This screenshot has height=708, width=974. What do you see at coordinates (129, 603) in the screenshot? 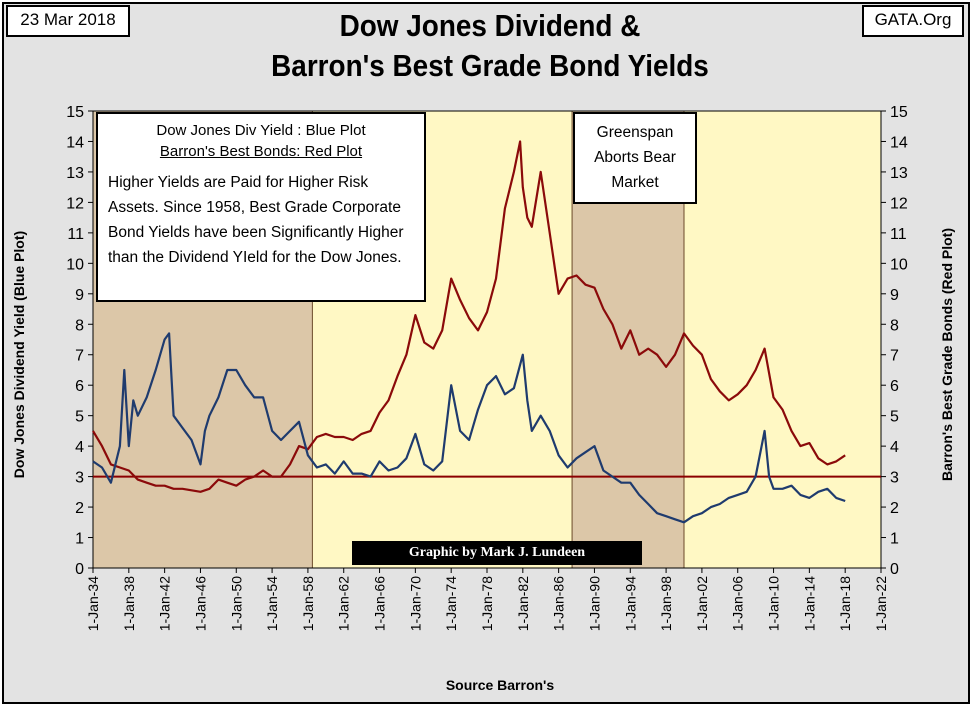
I see `x-tick-label: 1-Jan-38` at bounding box center [129, 603].